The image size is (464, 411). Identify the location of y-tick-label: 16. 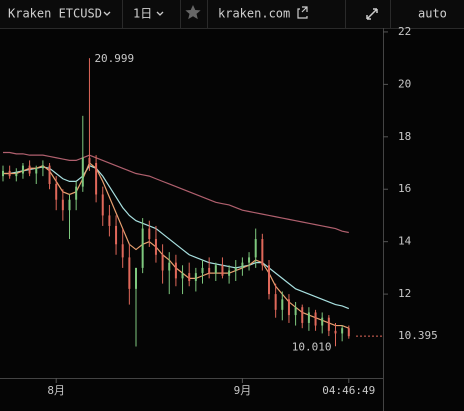
(404, 188).